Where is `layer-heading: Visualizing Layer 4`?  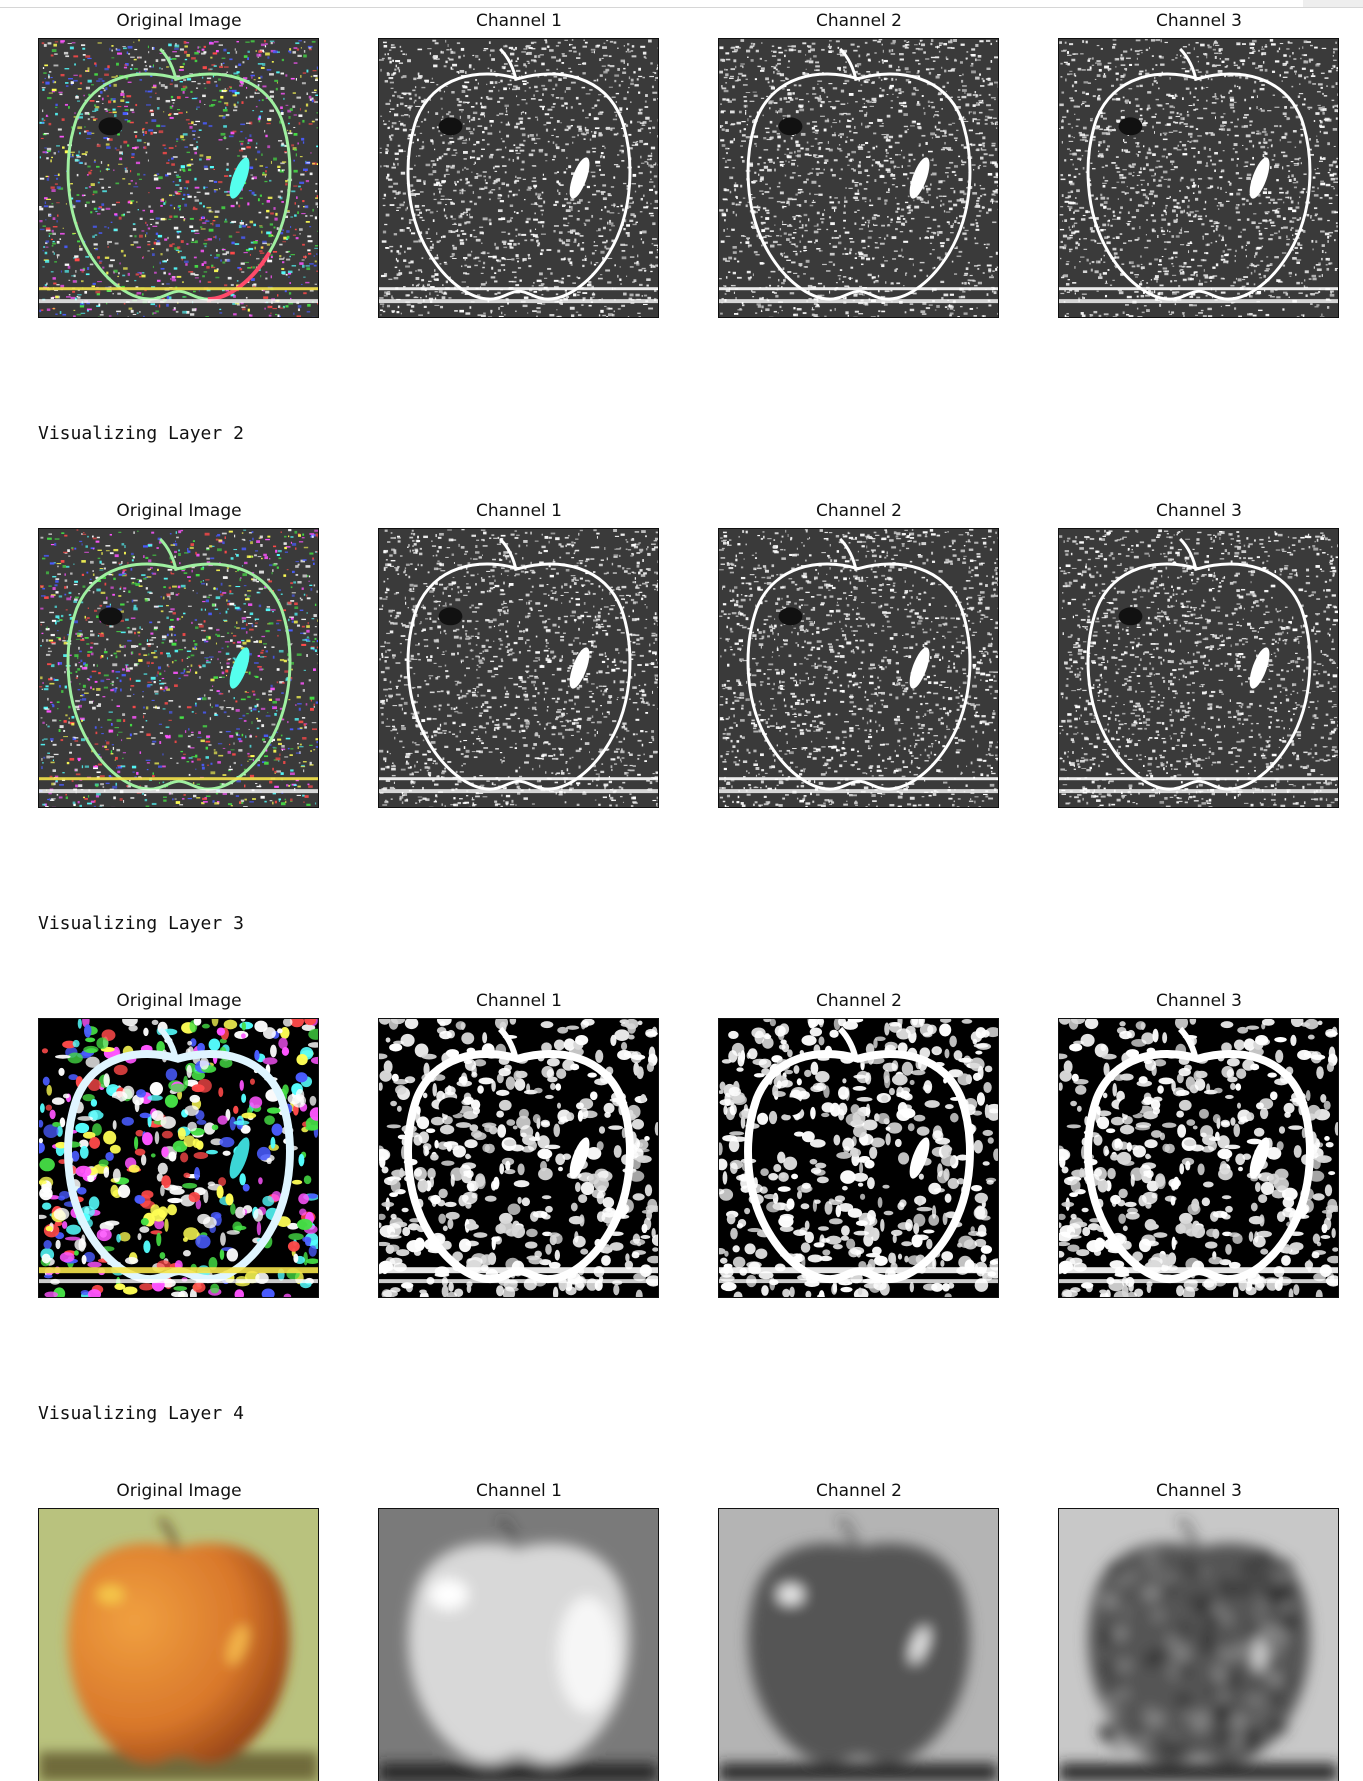 layer-heading: Visualizing Layer 4 is located at coordinates (141, 1413).